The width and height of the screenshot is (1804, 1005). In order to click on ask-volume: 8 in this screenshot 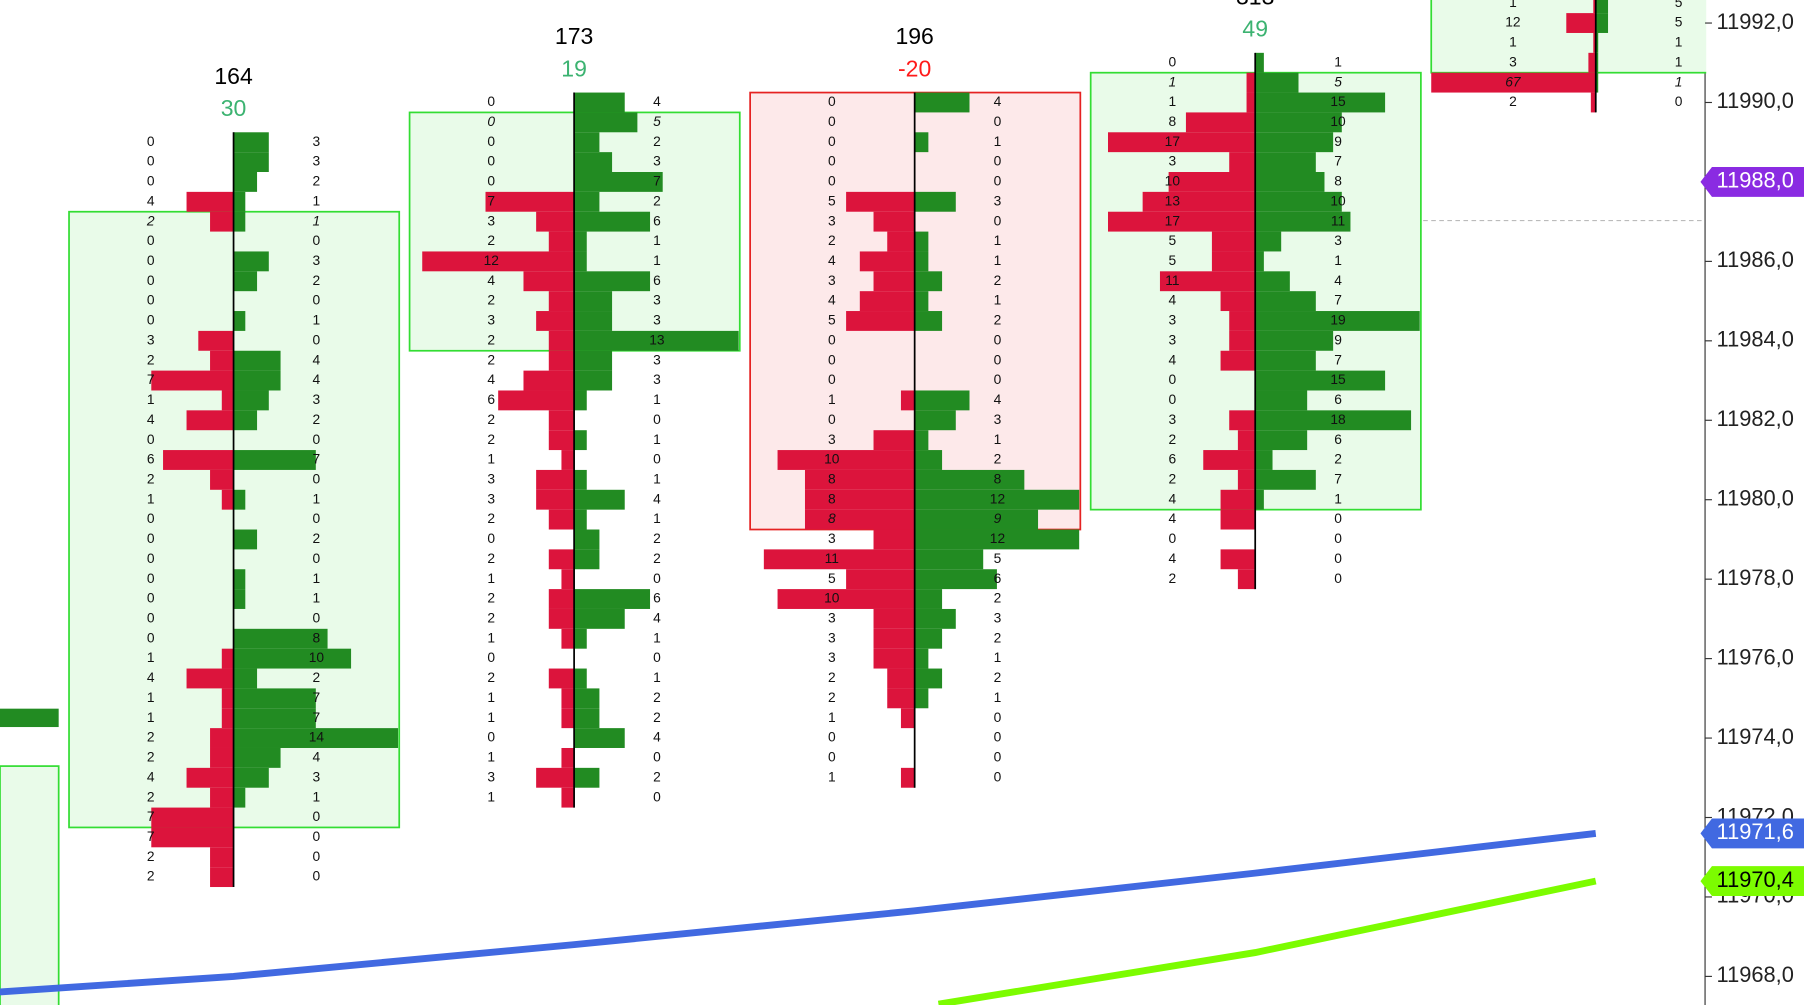, I will do `click(1338, 181)`.